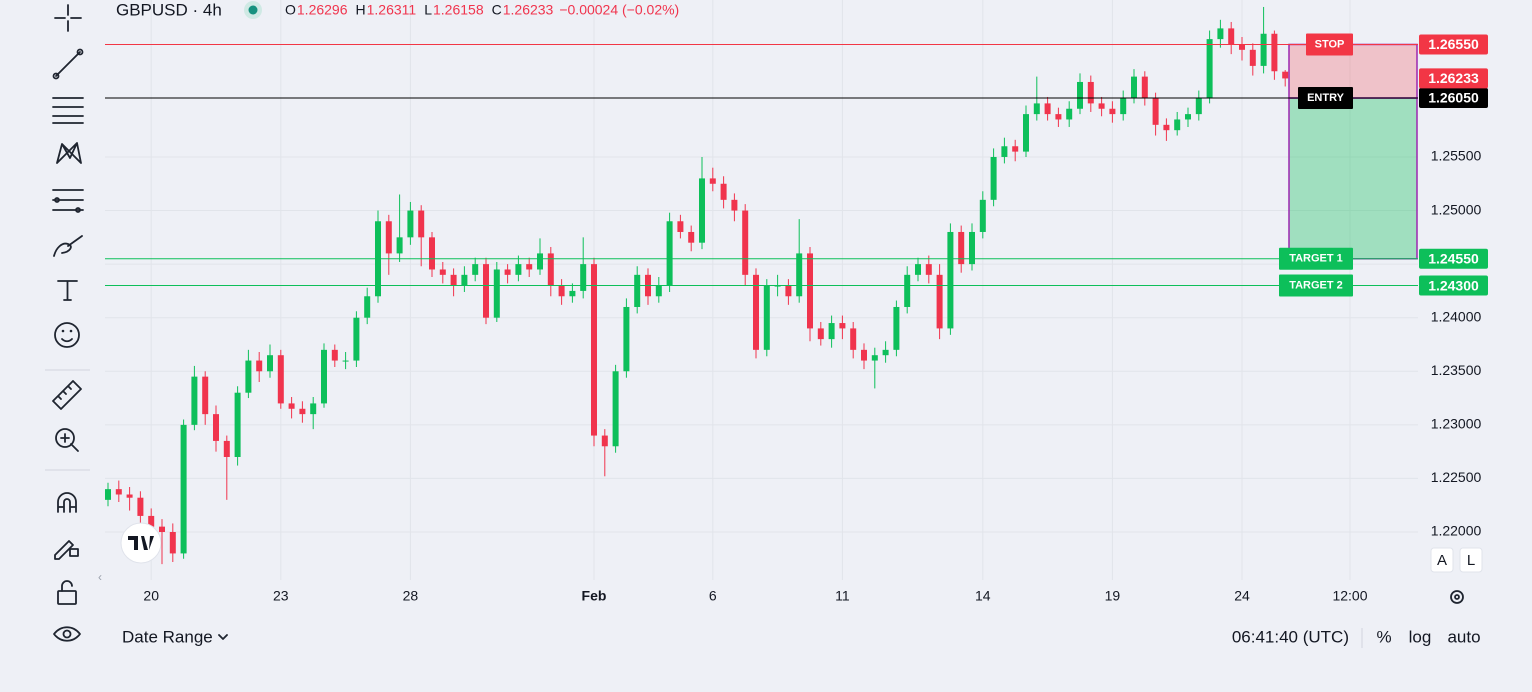 This screenshot has width=1532, height=692. I want to click on fib-tool, so click(68, 110).